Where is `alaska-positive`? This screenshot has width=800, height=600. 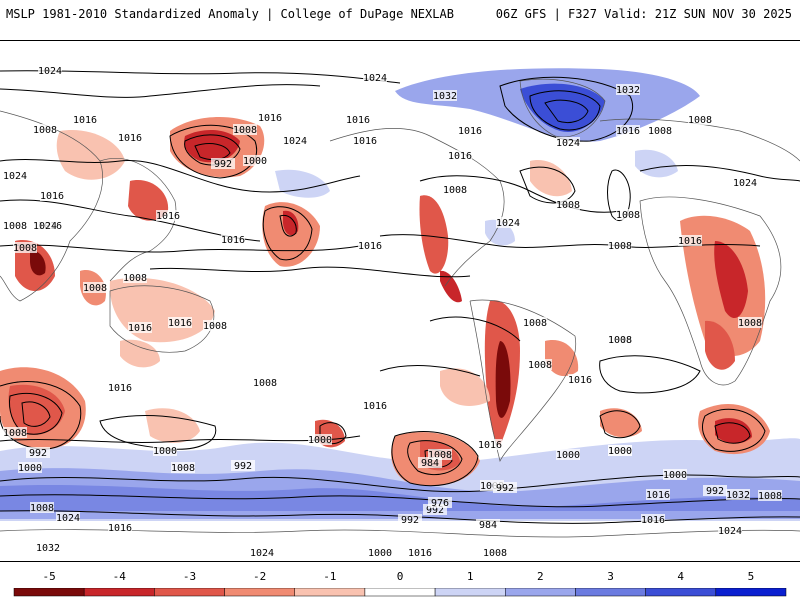
alaska-positive is located at coordinates (302, 183).